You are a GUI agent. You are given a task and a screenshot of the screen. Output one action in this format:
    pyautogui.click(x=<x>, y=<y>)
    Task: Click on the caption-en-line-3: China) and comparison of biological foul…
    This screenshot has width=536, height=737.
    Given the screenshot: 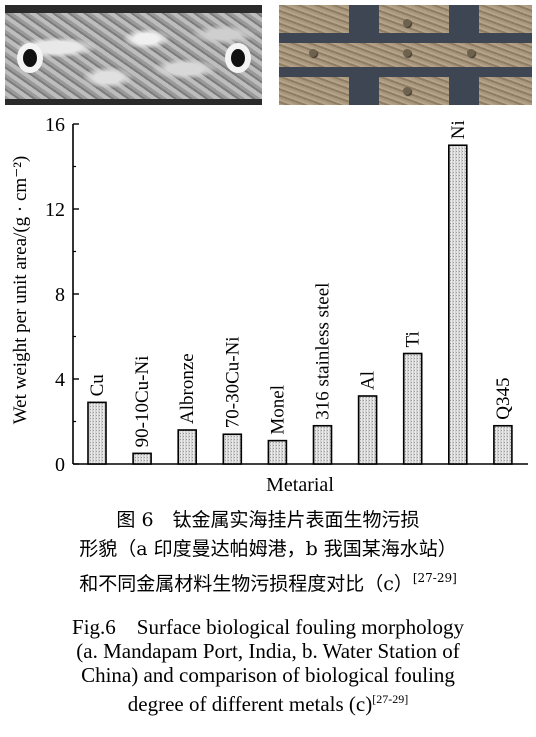 What is the action you would take?
    pyautogui.click(x=268, y=675)
    